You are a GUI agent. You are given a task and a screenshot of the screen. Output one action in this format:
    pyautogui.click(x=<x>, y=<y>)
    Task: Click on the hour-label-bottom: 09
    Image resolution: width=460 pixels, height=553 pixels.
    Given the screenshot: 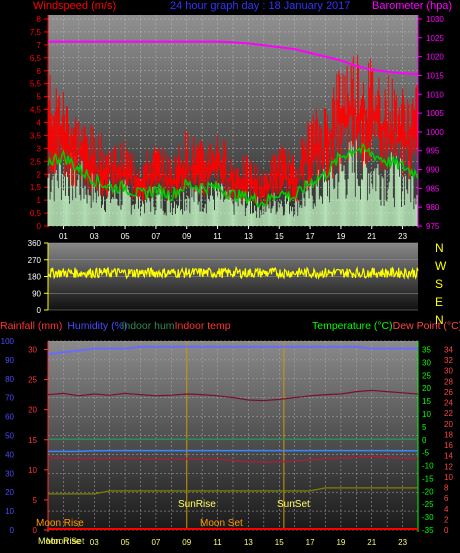 What is the action you would take?
    pyautogui.click(x=186, y=542)
    